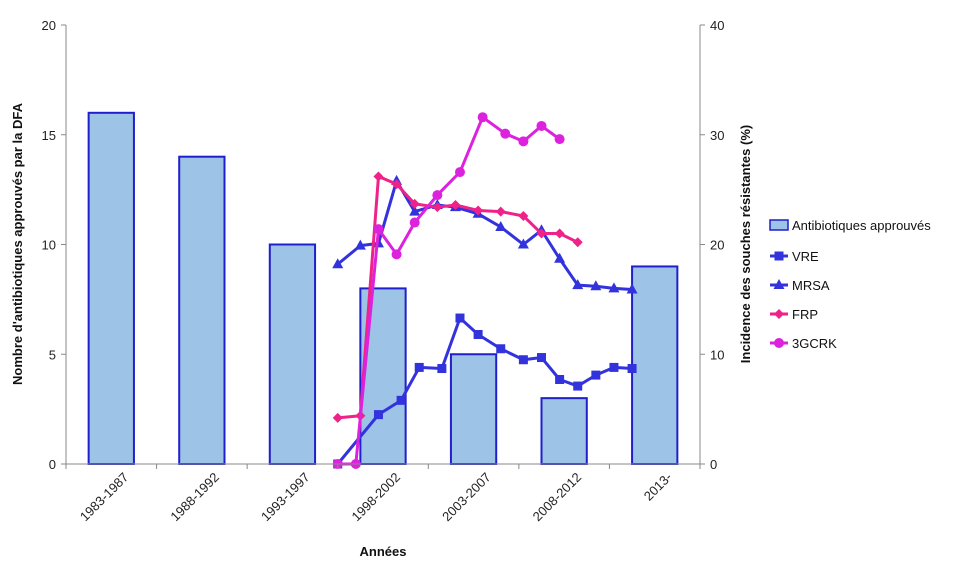  I want to click on line-mrsa, so click(484, 235).